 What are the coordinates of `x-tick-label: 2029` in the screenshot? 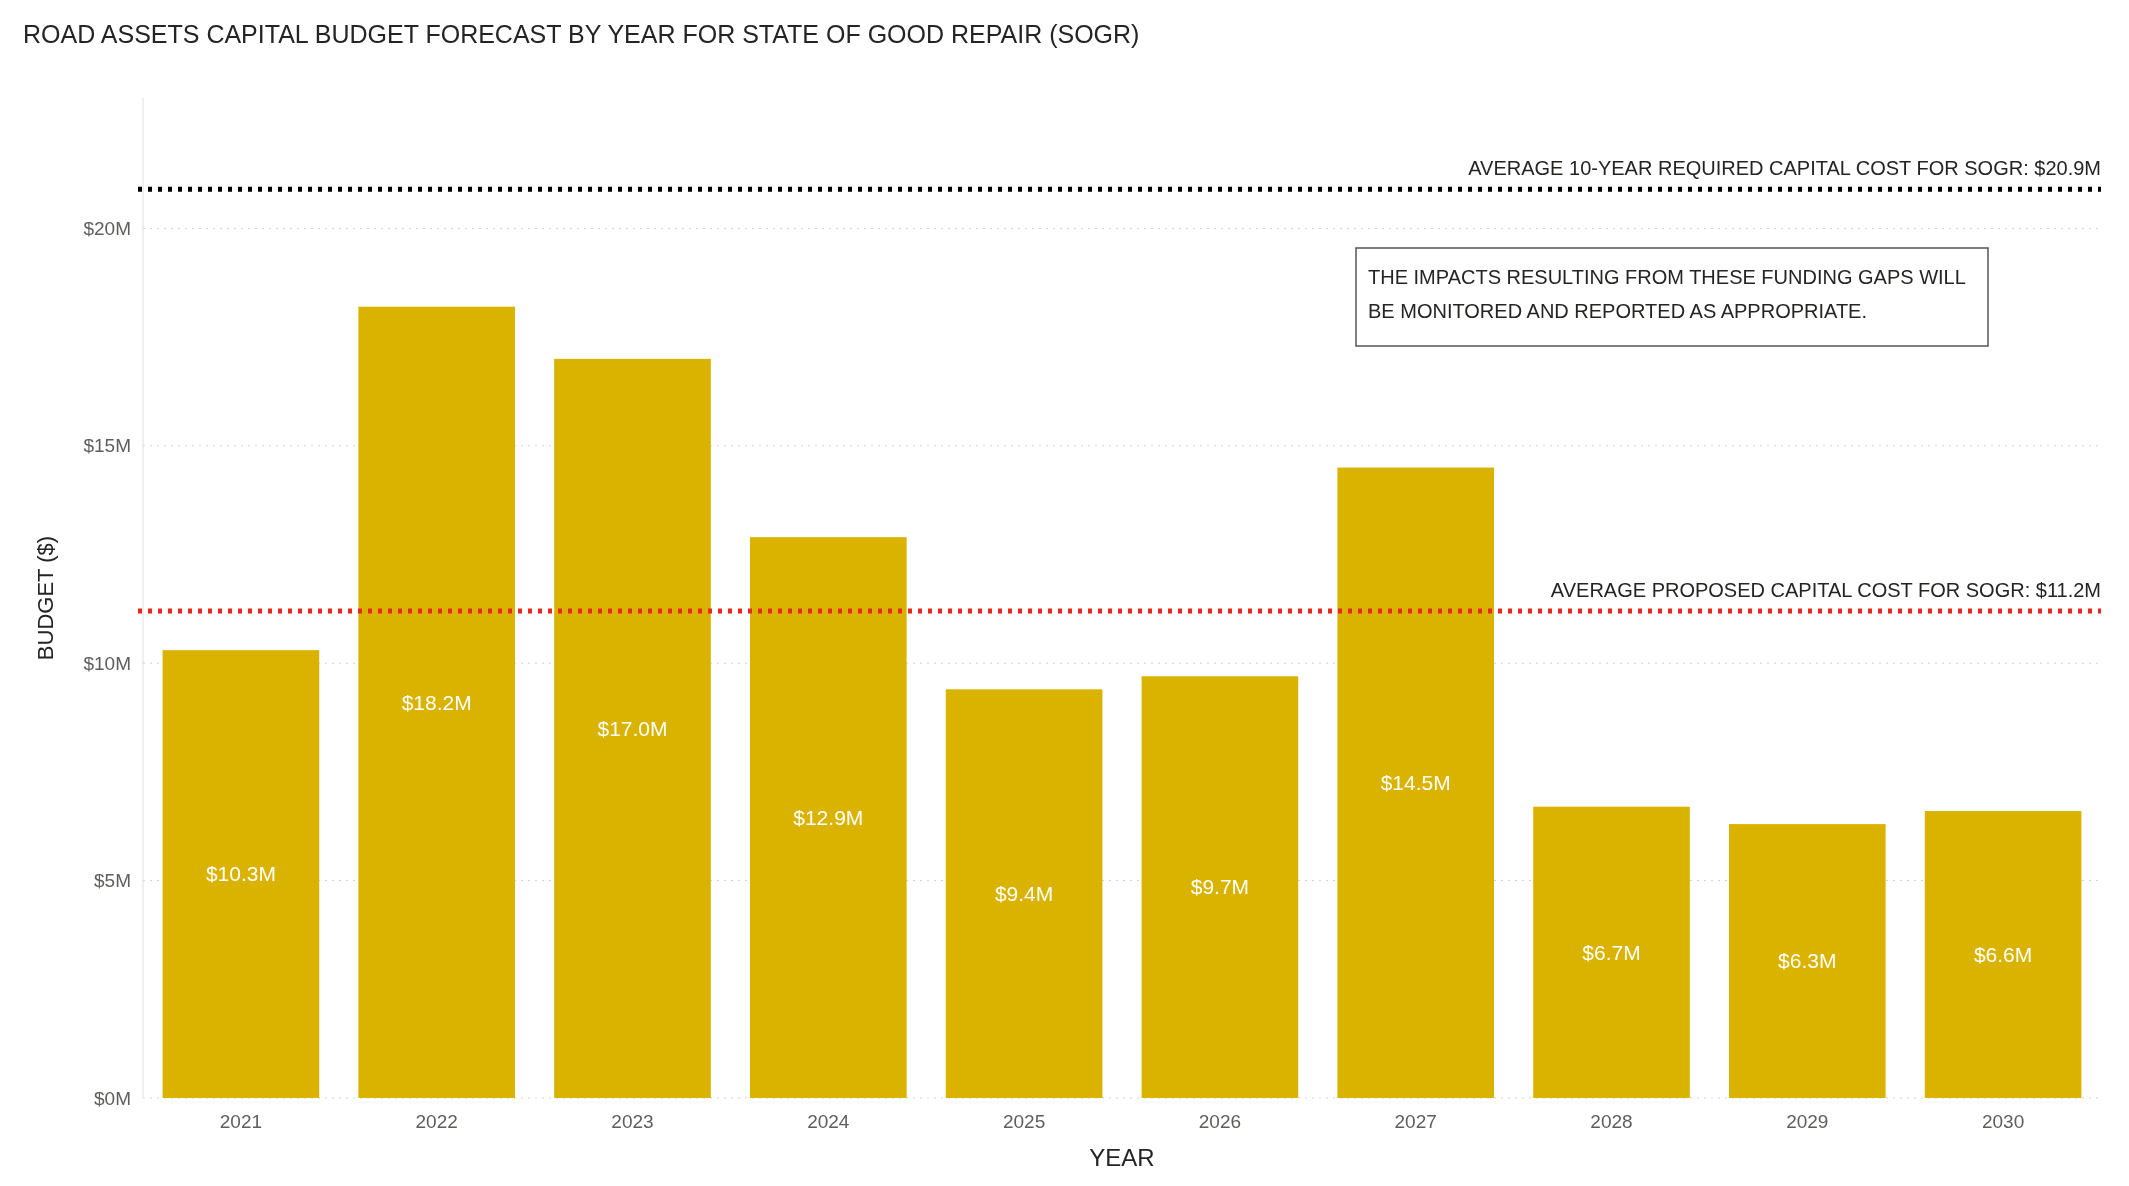 It's located at (1807, 1121).